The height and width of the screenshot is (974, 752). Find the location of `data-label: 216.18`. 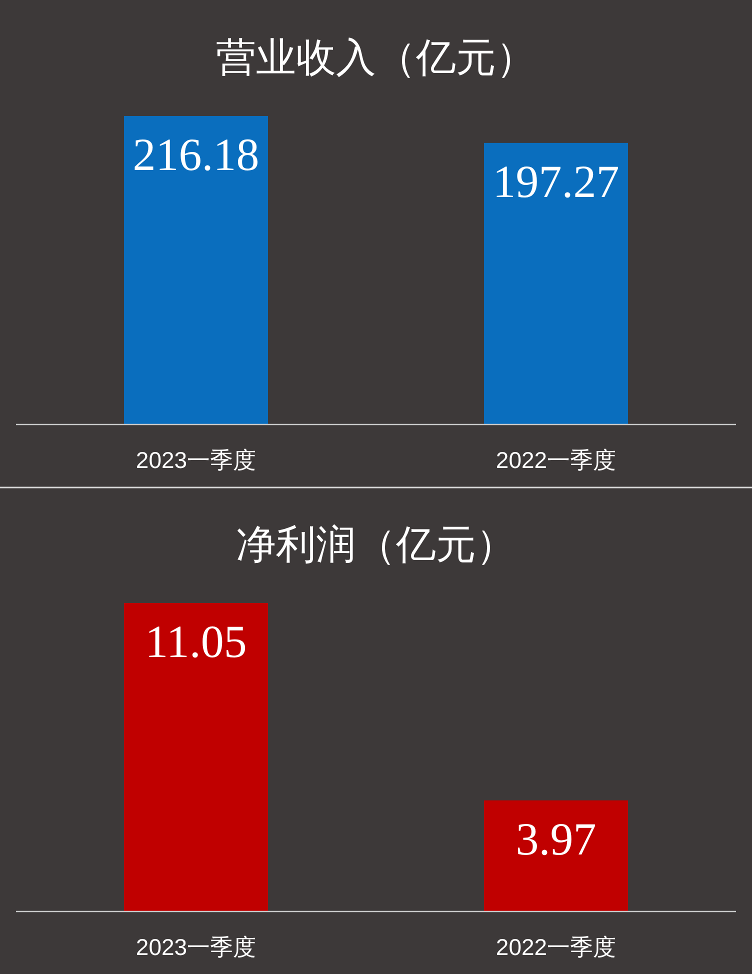

data-label: 216.18 is located at coordinates (196, 154).